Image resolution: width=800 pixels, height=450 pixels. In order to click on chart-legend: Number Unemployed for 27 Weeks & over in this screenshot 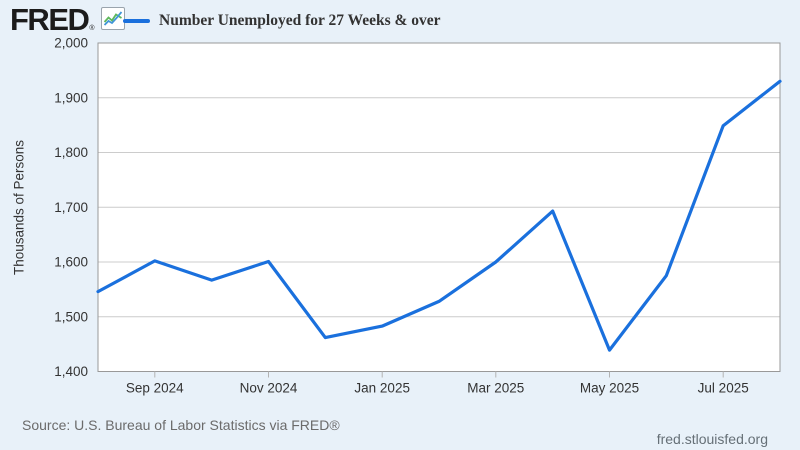, I will do `click(282, 21)`.